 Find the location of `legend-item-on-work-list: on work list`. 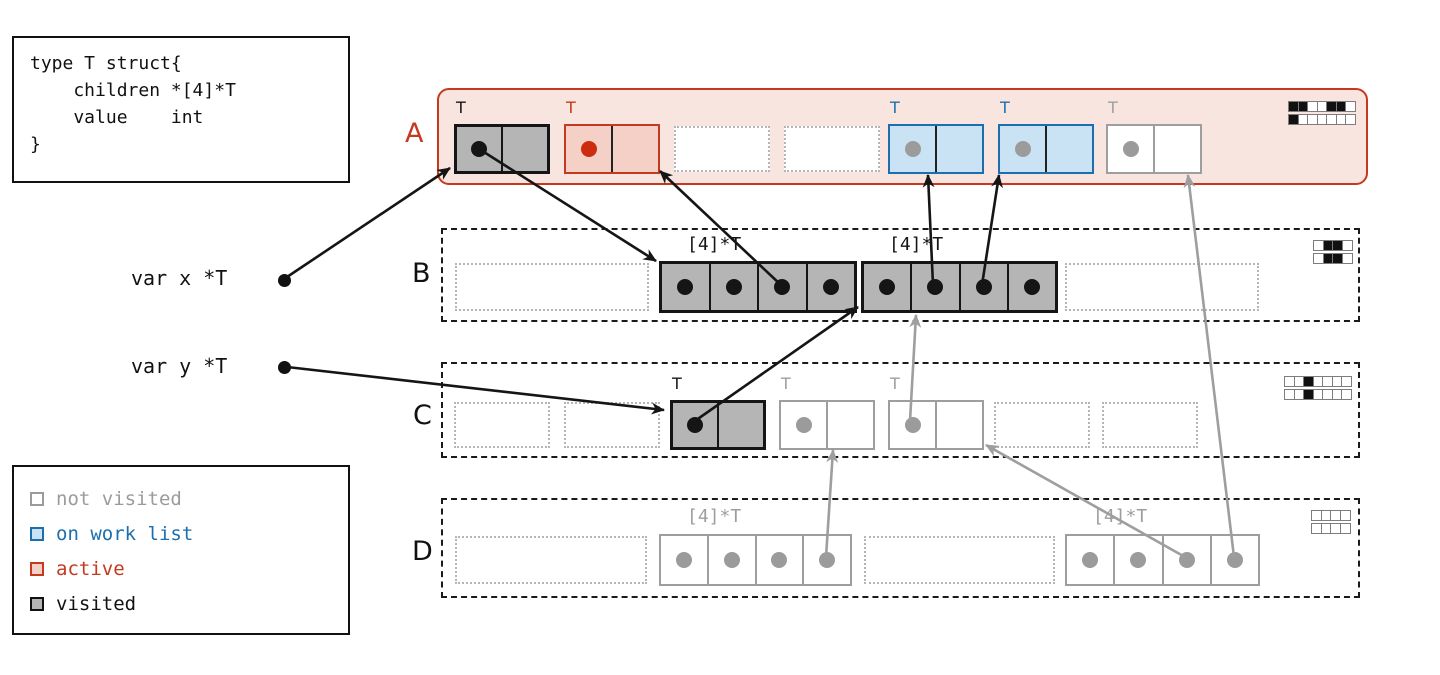

legend-item-on-work-list: on work list is located at coordinates (189, 533).